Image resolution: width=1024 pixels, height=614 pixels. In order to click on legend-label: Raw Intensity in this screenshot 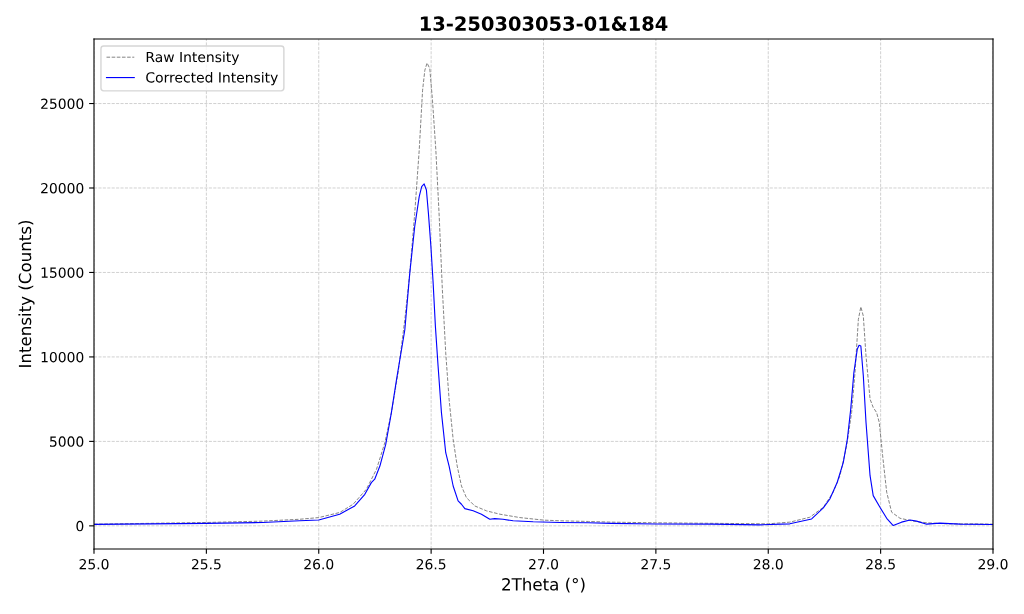, I will do `click(193, 58)`.